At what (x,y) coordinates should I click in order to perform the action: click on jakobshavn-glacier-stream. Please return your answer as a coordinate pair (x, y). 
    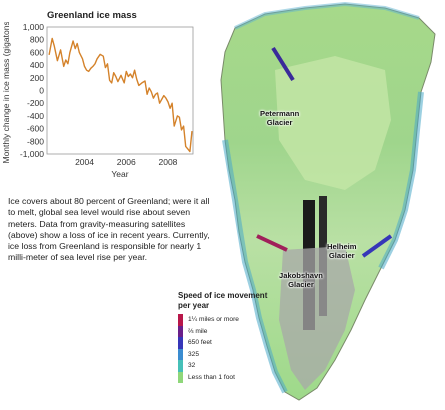
    Looking at the image, I should click on (272, 243).